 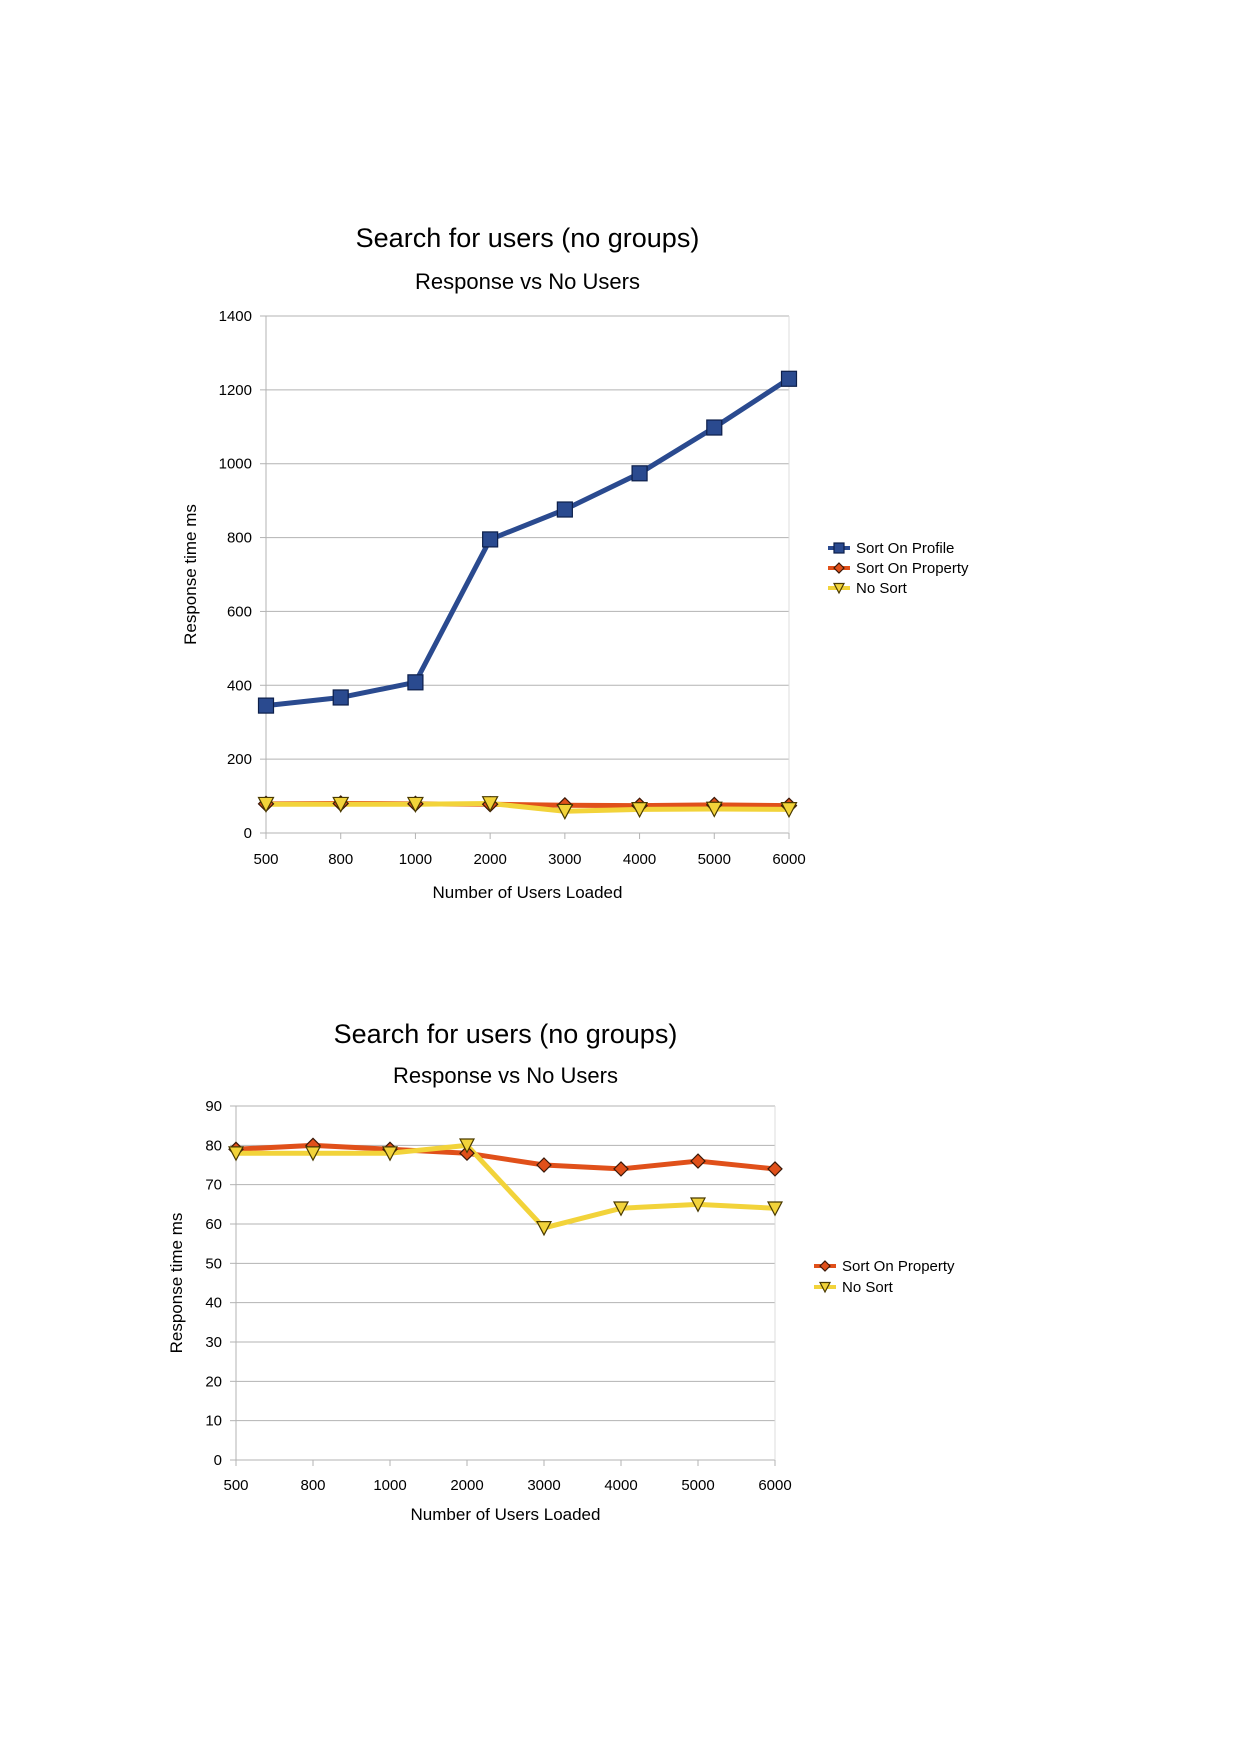 I want to click on y-tick-label: 20, so click(x=213, y=1381).